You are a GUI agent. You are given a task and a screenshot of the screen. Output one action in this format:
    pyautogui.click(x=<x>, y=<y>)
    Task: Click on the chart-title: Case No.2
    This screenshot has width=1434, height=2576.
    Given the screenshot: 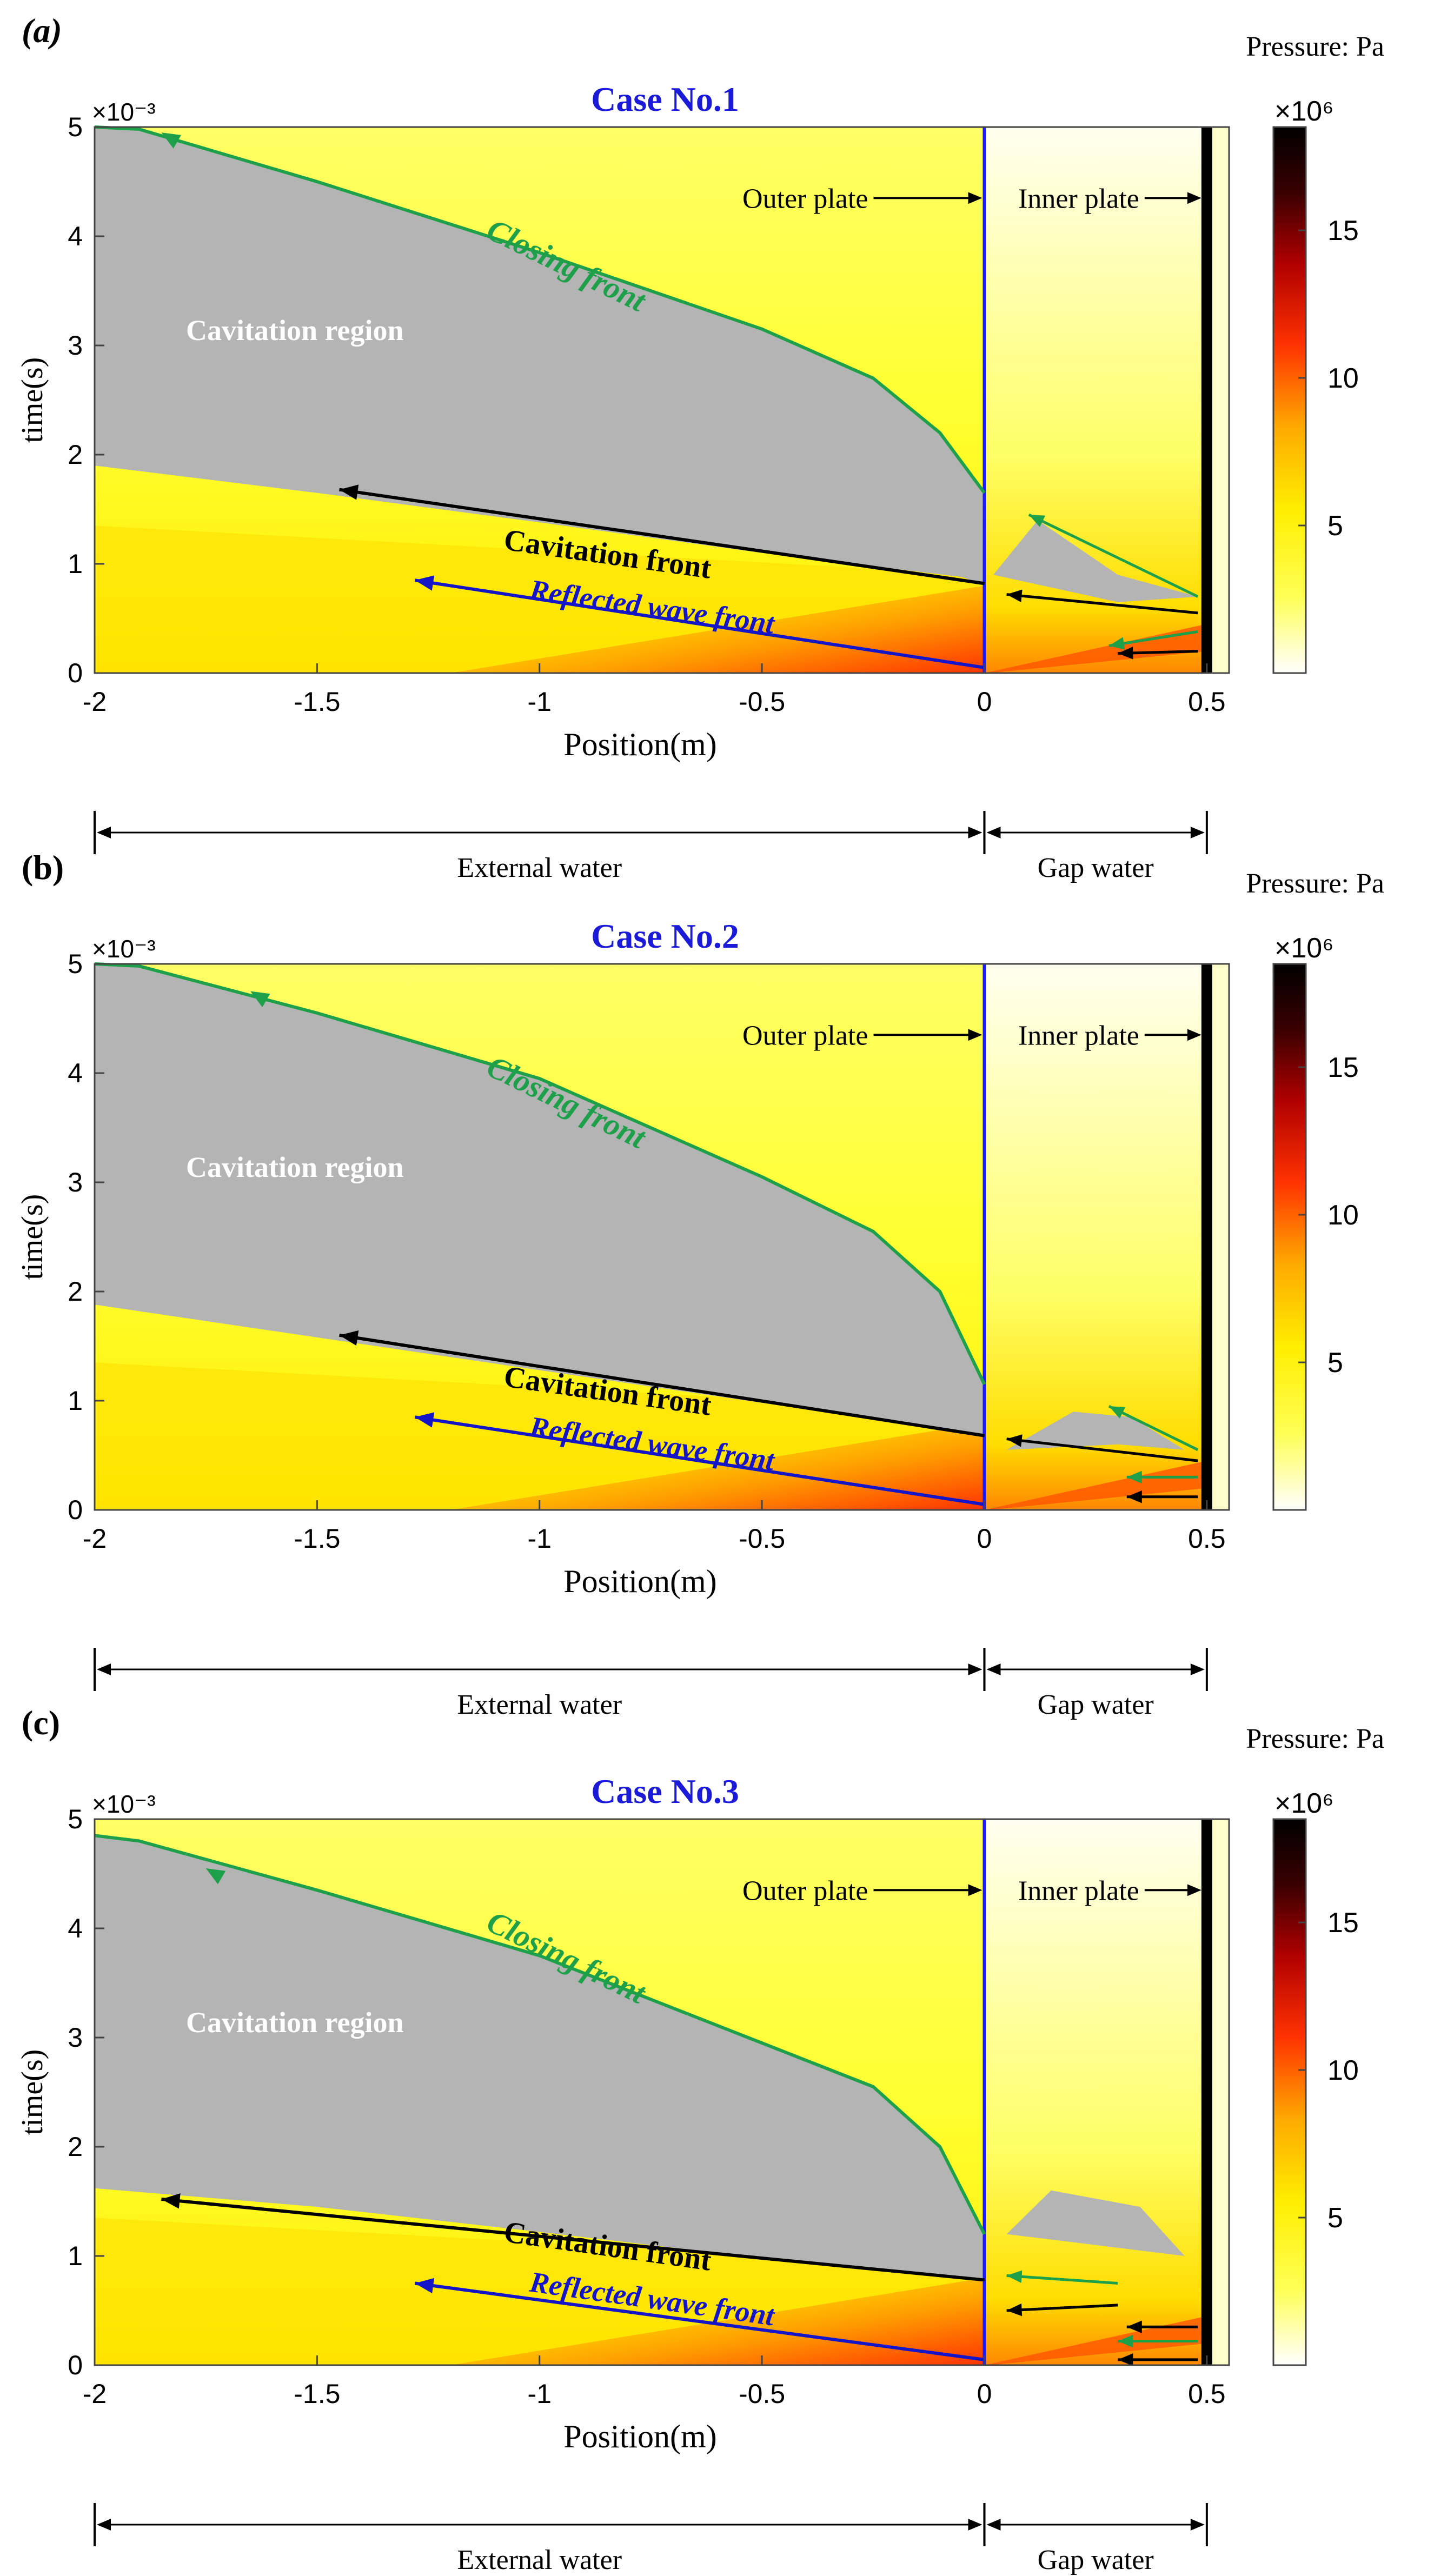 What is the action you would take?
    pyautogui.click(x=665, y=936)
    